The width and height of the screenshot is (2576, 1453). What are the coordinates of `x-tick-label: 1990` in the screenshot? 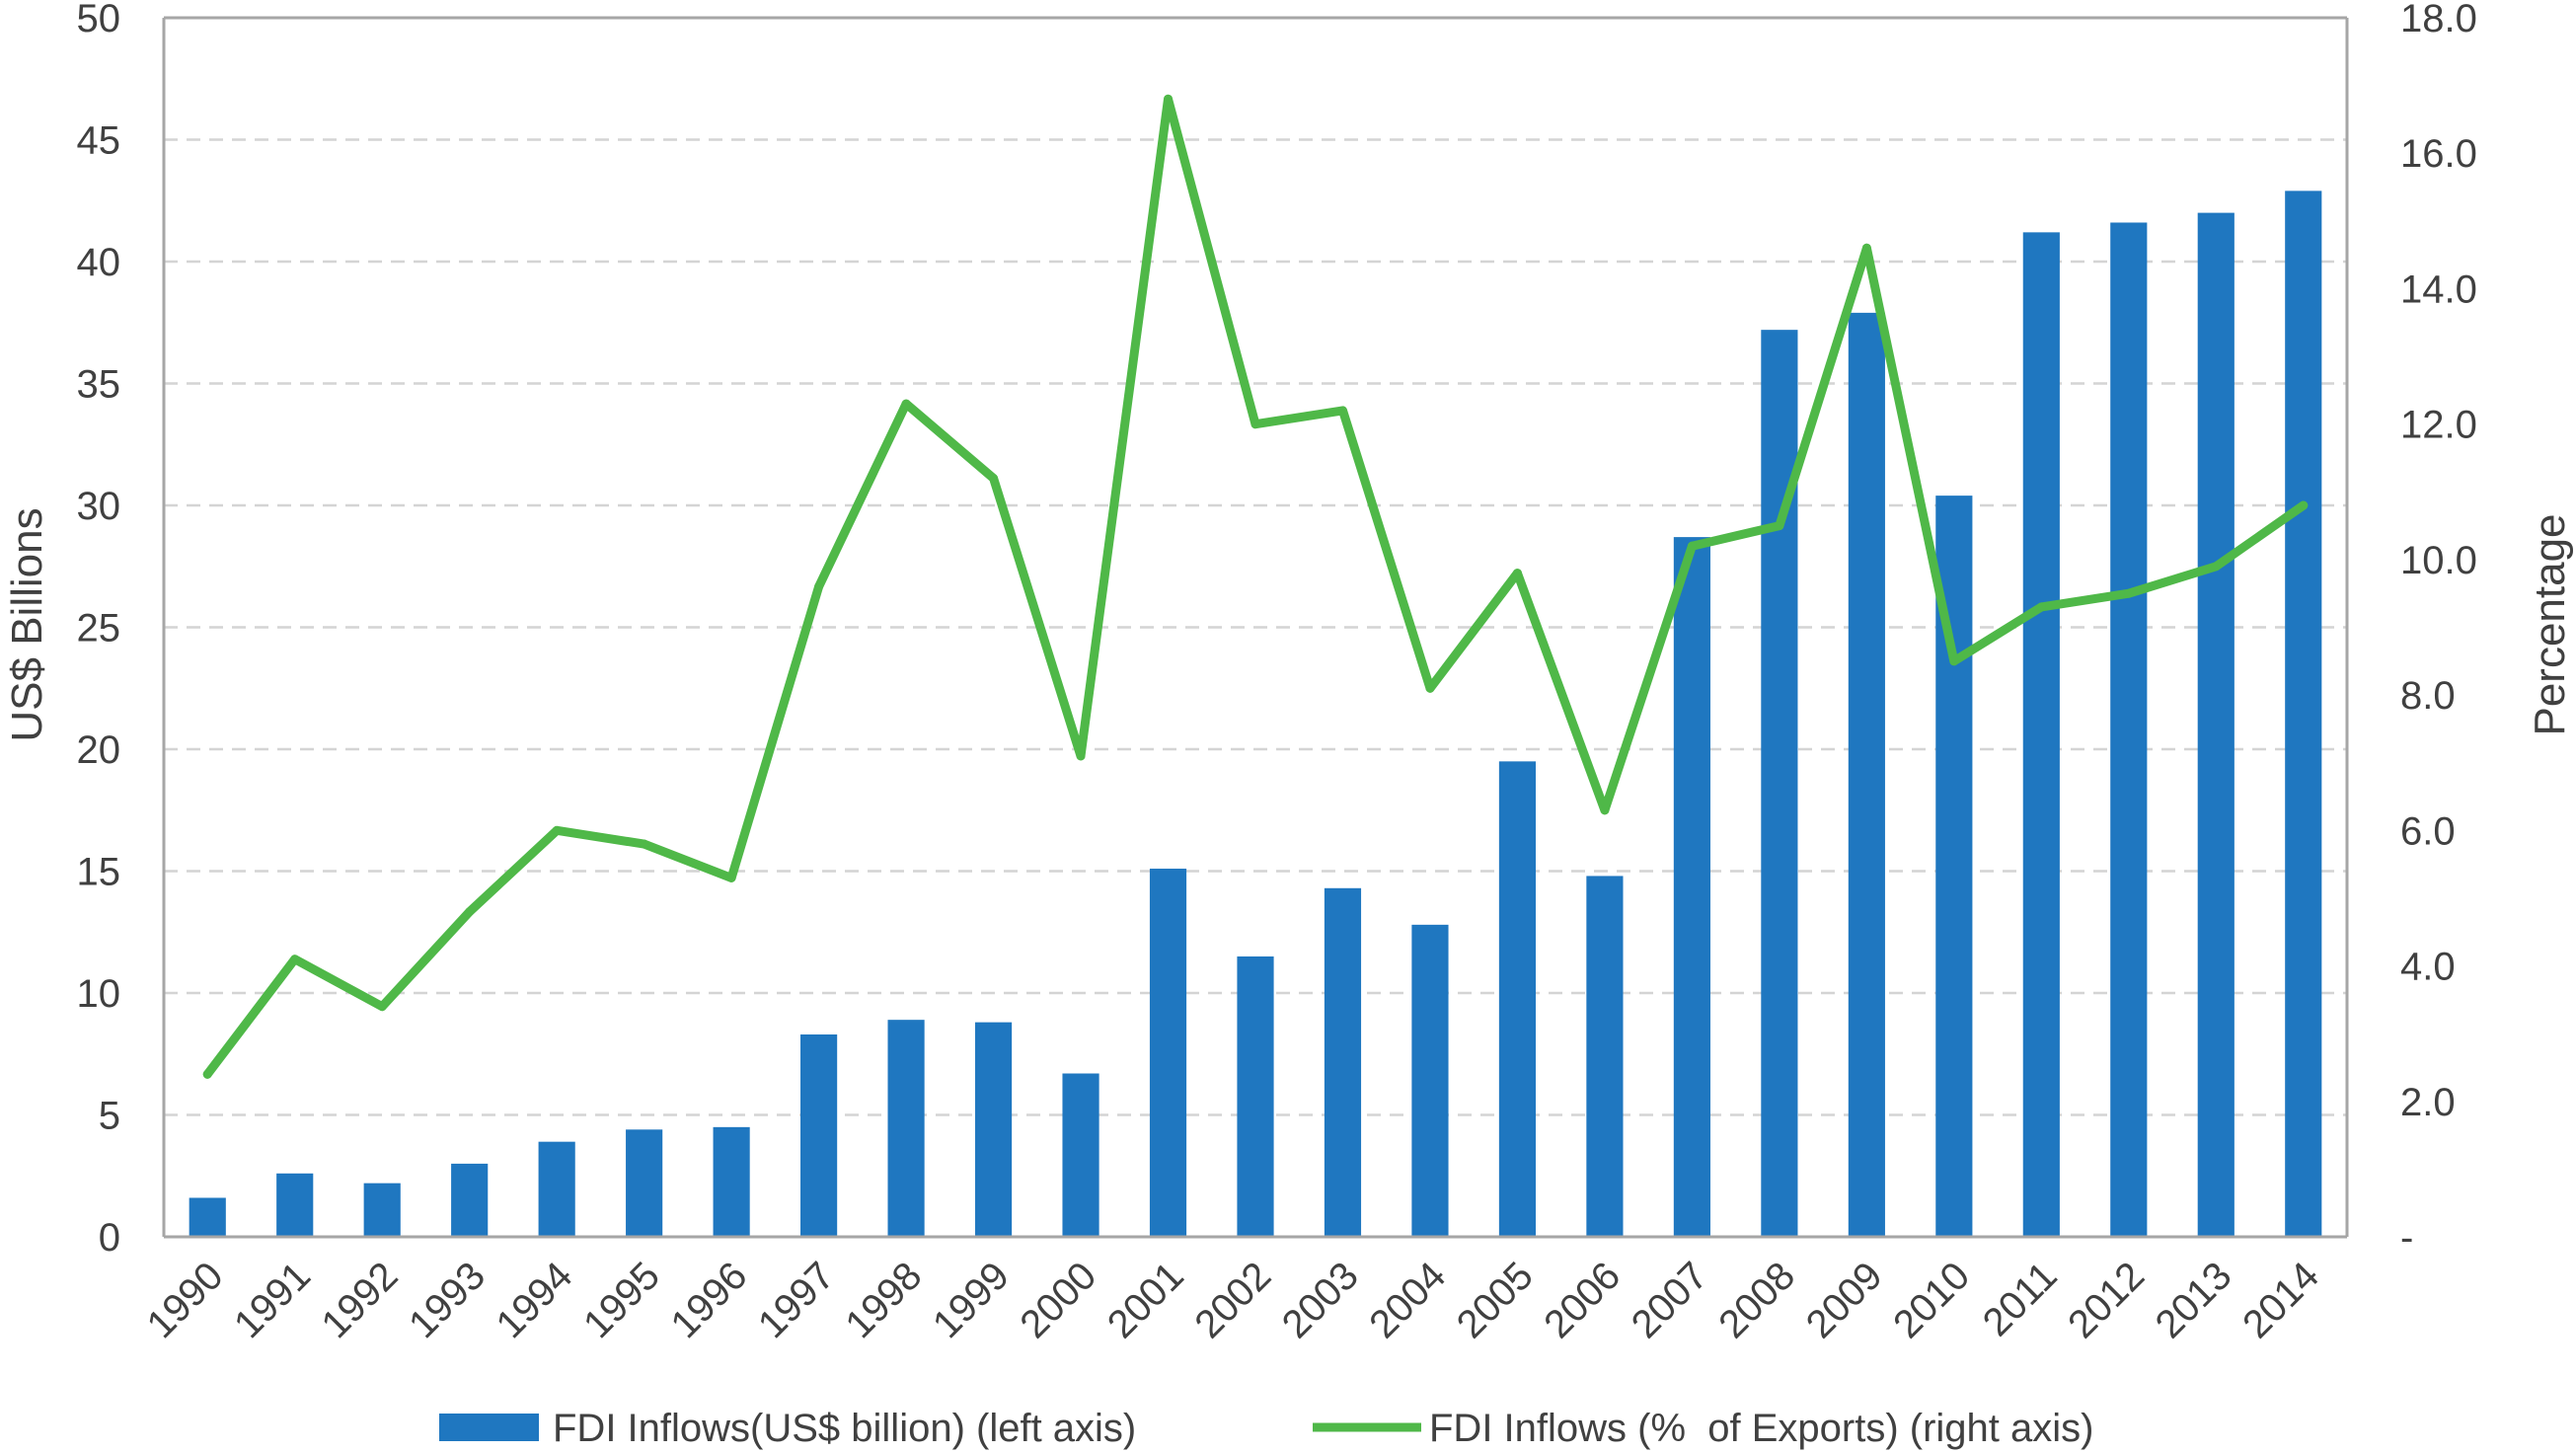 It's located at (186, 1300).